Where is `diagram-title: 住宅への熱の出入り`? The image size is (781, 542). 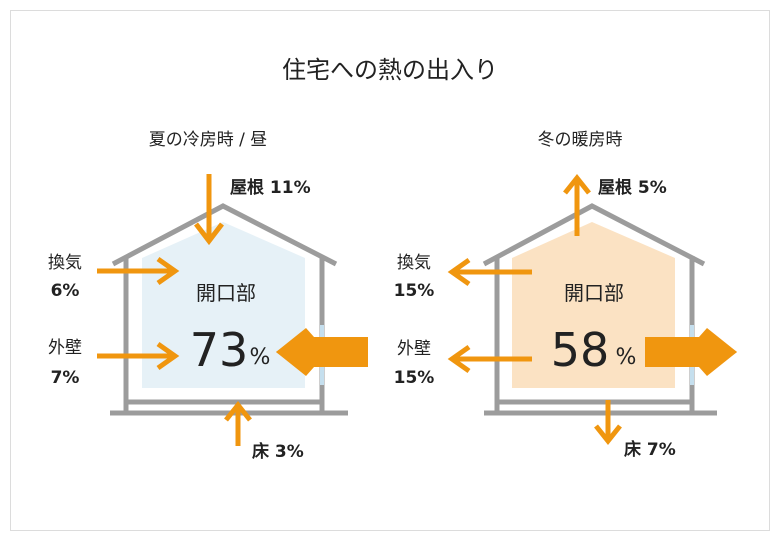
diagram-title: 住宅への熱の出入り is located at coordinates (390, 70).